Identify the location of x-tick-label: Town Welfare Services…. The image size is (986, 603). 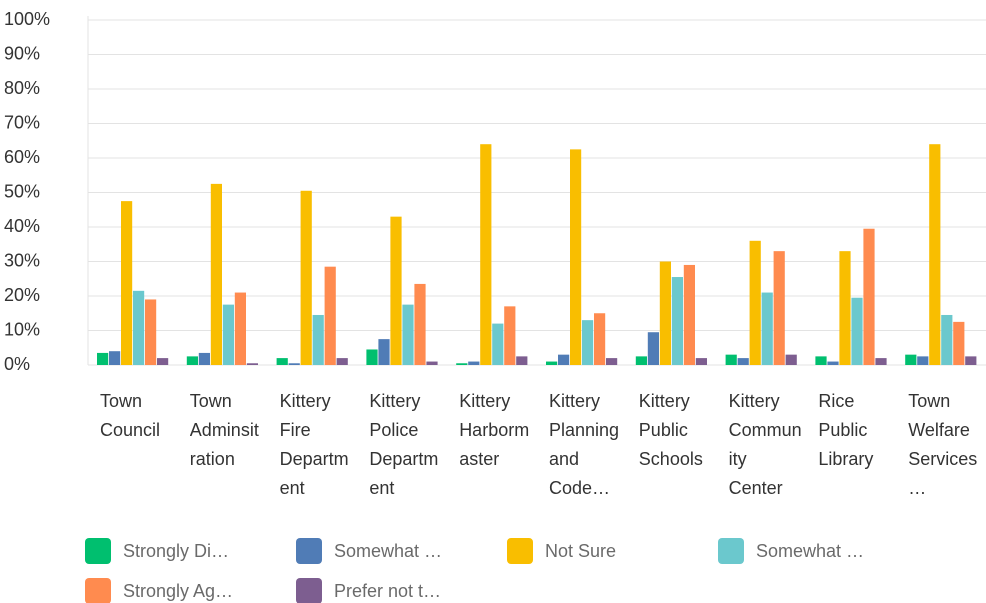
(943, 444).